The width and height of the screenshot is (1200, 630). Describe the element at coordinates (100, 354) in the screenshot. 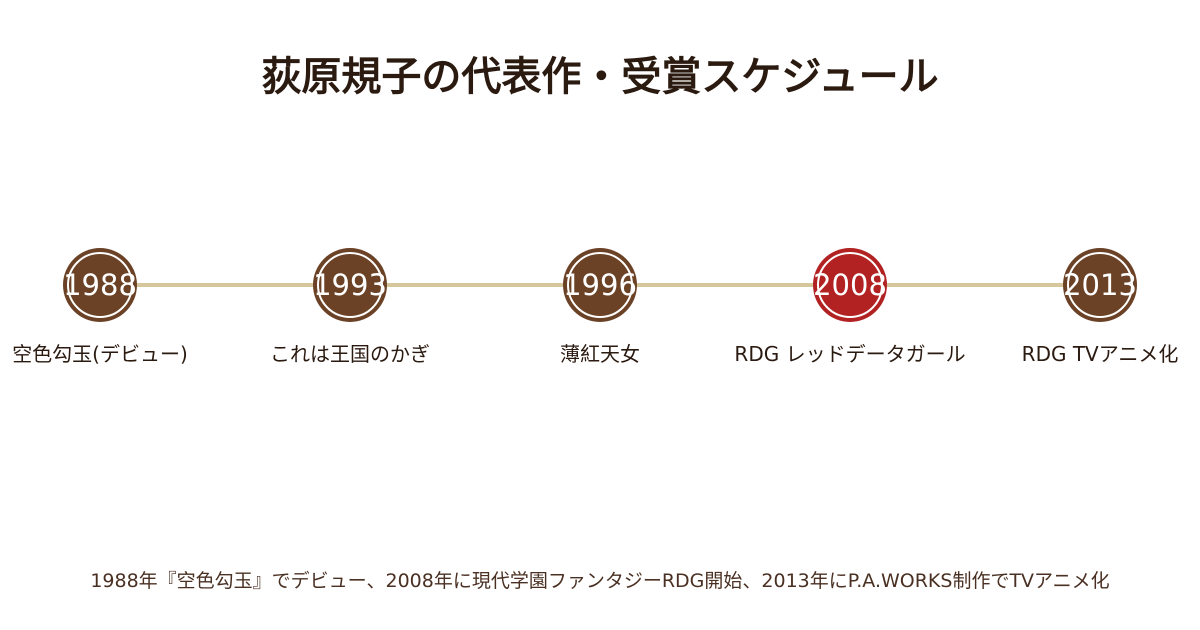

I see `node-label: 空色勾玉(デビュー)` at that location.